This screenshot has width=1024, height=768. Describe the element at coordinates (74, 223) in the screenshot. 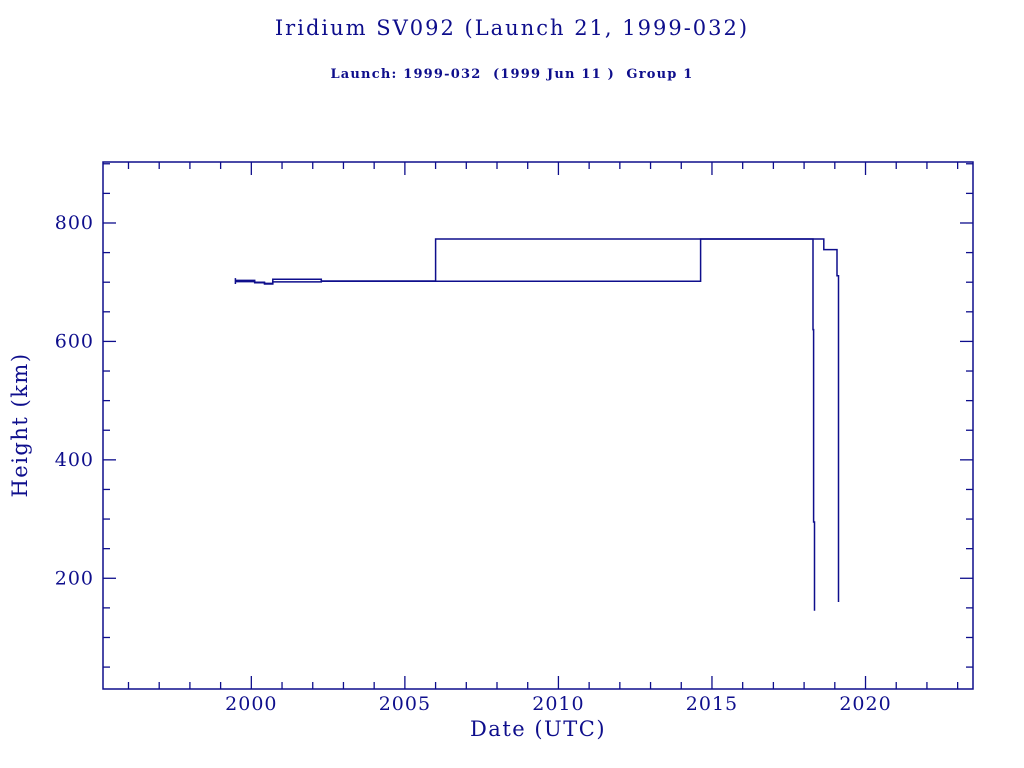

I see `y-tick-label: 800` at that location.